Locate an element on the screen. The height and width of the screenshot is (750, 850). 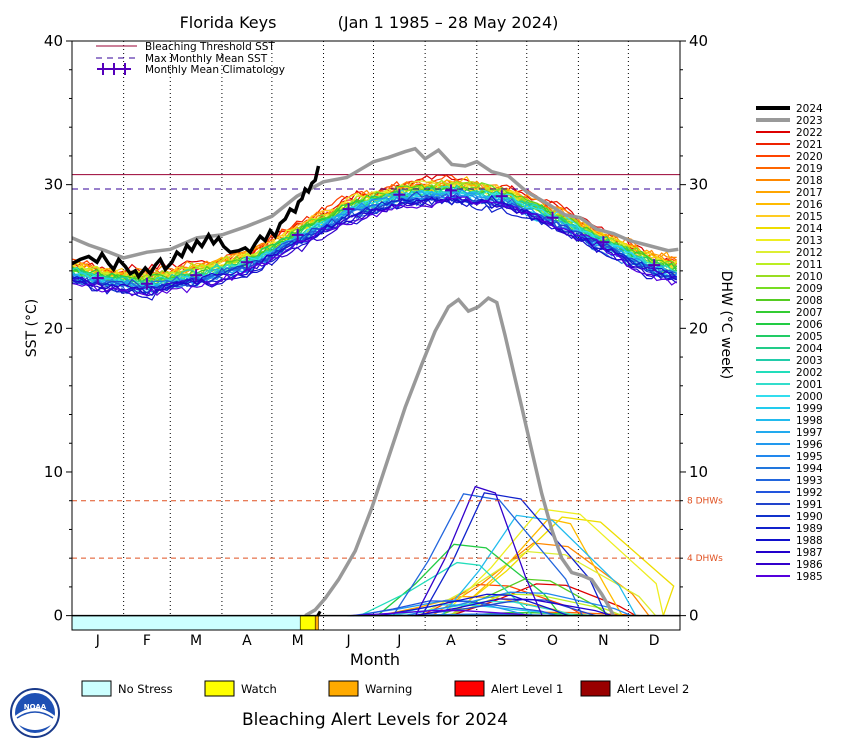
year-legend-label-2003: 2003 is located at coordinates (809, 361).